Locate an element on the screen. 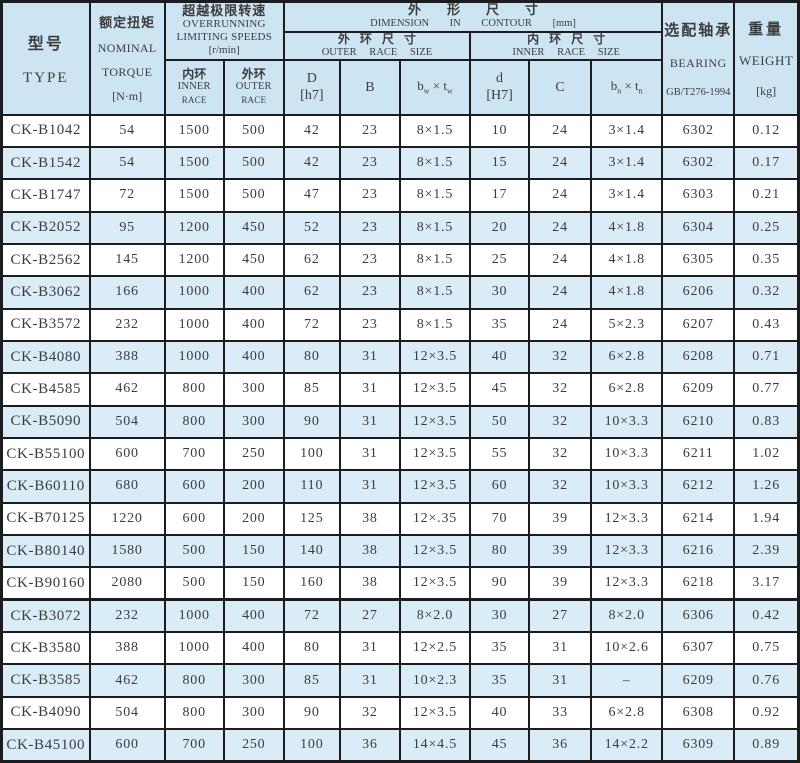 The height and width of the screenshot is (763, 800). cell-D: 52 is located at coordinates (311, 227).